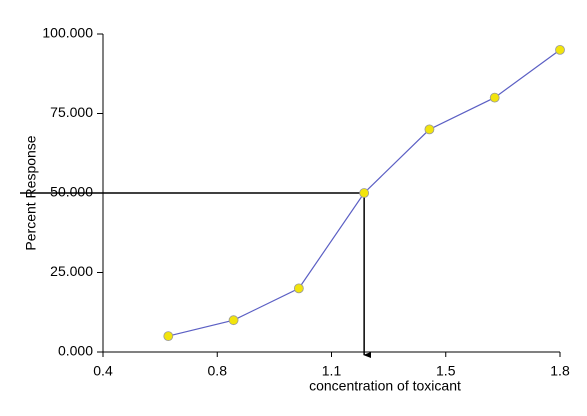 This screenshot has width=587, height=416. Describe the element at coordinates (560, 371) in the screenshot. I see `x-tick-label: 1.8` at that location.